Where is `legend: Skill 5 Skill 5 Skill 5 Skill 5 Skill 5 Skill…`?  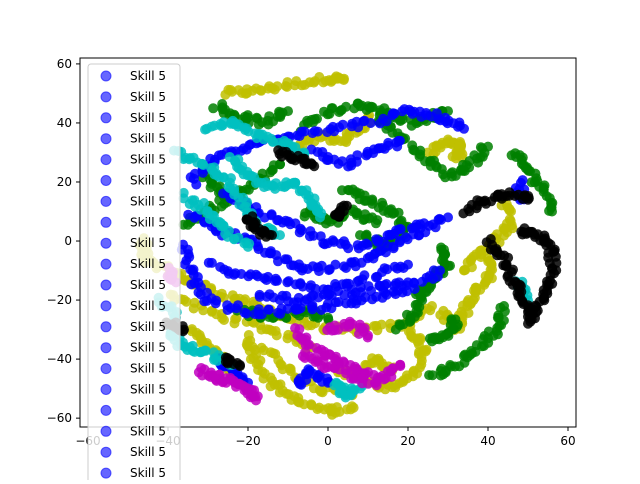
legend: Skill 5 Skill 5 Skill 5 Skill 5 Skill 5 Skill… is located at coordinates (134, 273).